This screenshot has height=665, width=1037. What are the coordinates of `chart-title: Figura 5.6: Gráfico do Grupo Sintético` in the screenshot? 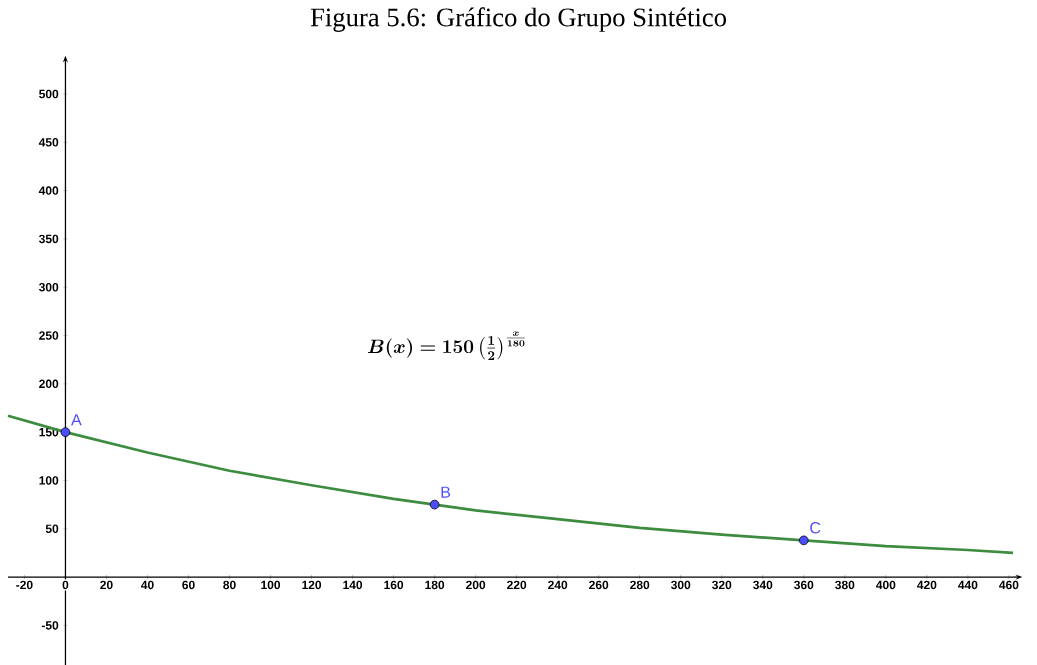 It's located at (518, 19).